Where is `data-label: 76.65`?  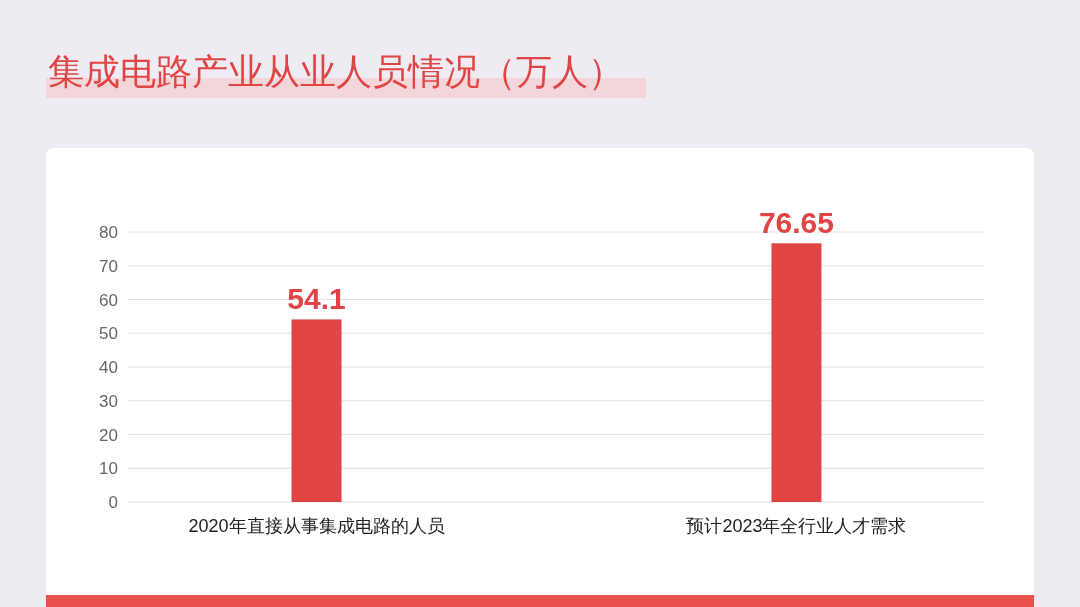 data-label: 76.65 is located at coordinates (796, 223).